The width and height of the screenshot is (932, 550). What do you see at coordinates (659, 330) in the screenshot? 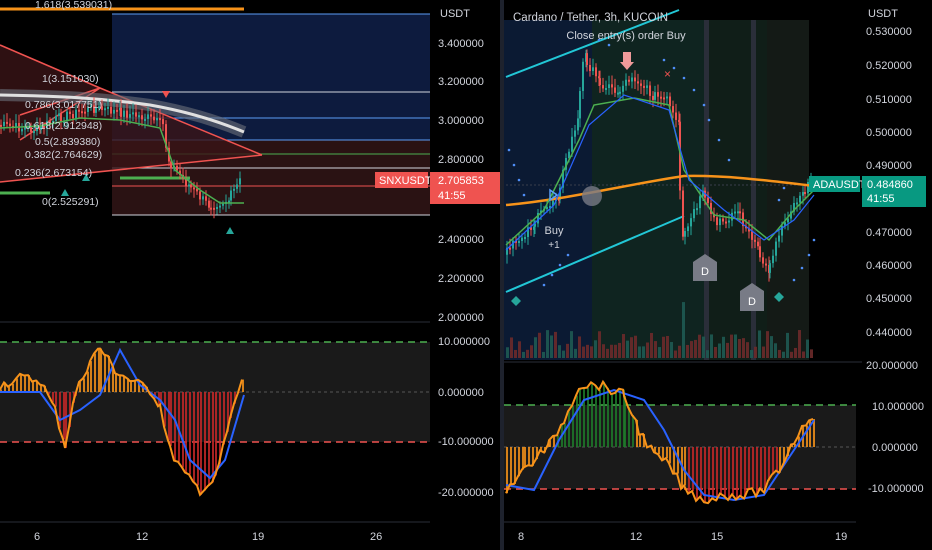
I see `volume-bars` at bounding box center [659, 330].